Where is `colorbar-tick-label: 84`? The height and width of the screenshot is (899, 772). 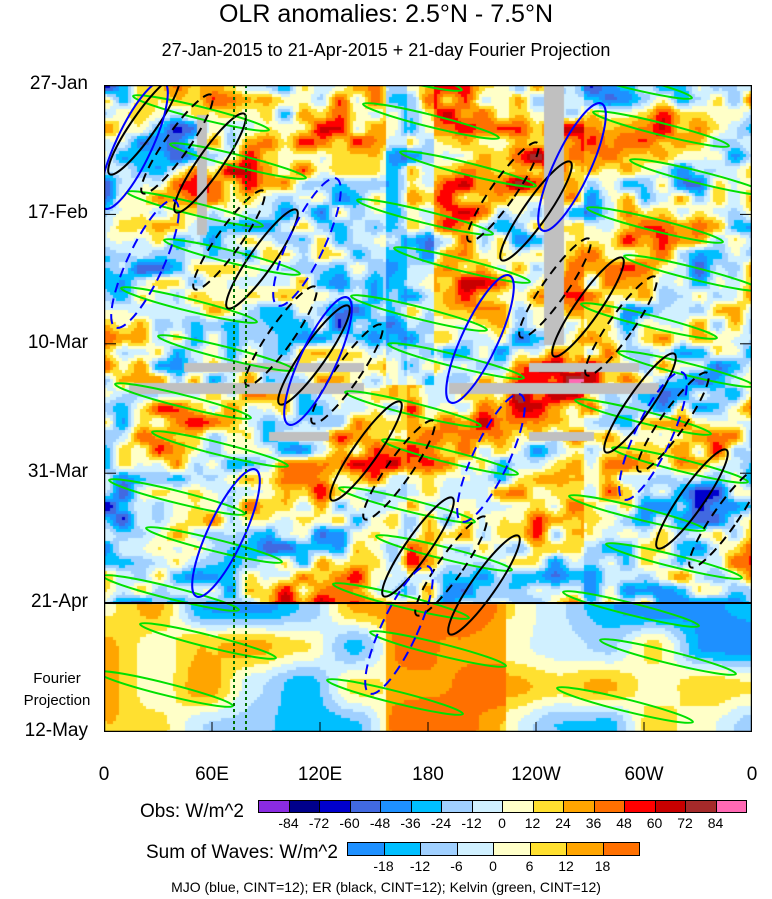
colorbar-tick-label: 84 is located at coordinates (715, 823).